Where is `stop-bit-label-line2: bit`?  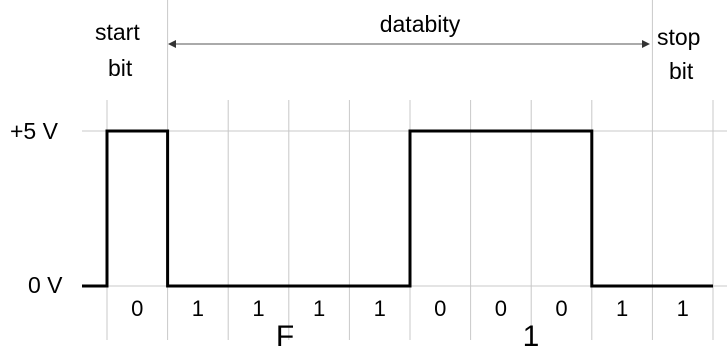 stop-bit-label-line2: bit is located at coordinates (681, 71).